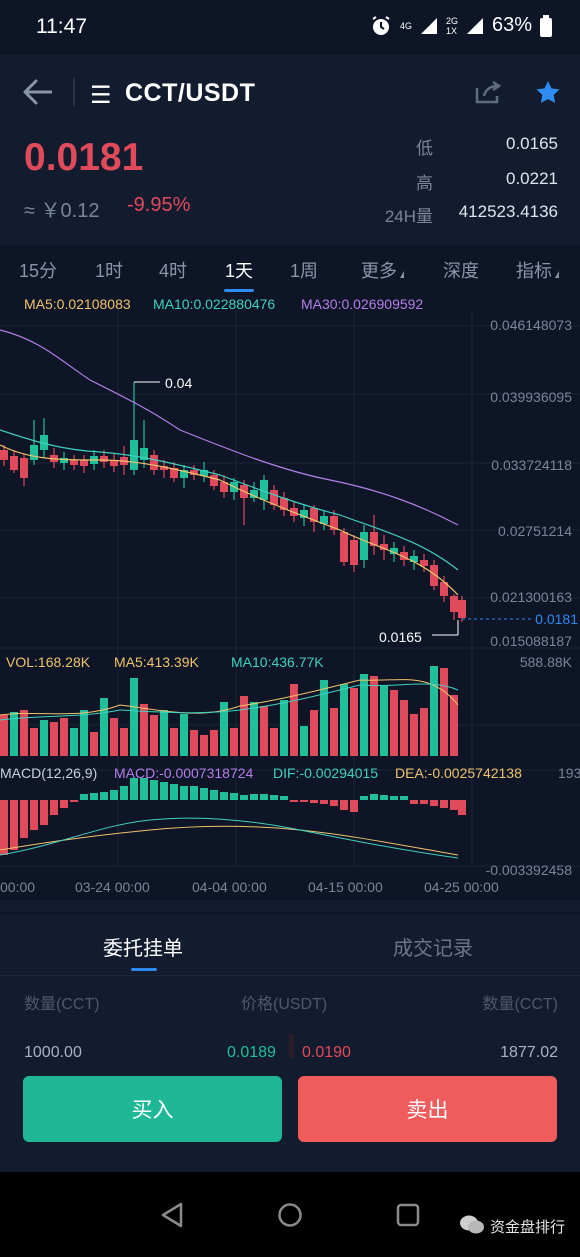  Describe the element at coordinates (284, 1004) in the screenshot. I see `price-header: 价格(USDT)` at that location.